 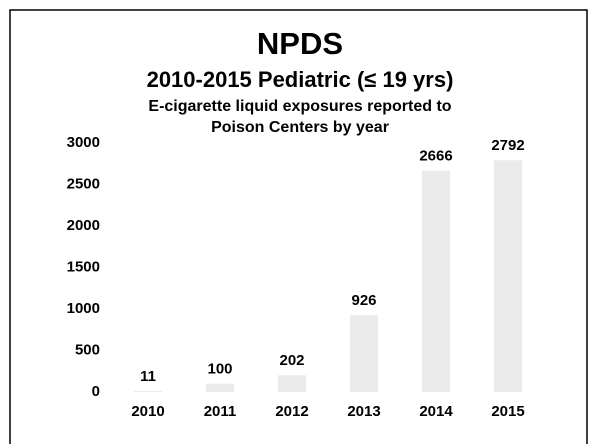 What do you see at coordinates (83, 266) in the screenshot?
I see `y-tick-label: 1500` at bounding box center [83, 266].